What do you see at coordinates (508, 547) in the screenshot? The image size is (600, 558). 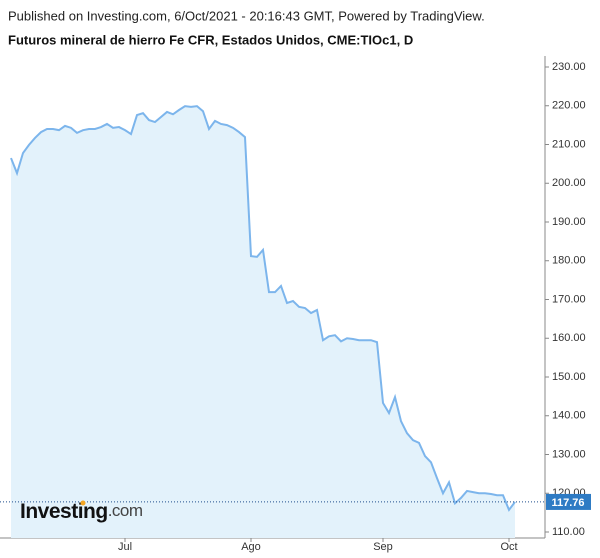 I see `x-tick-label: Oct` at bounding box center [508, 547].